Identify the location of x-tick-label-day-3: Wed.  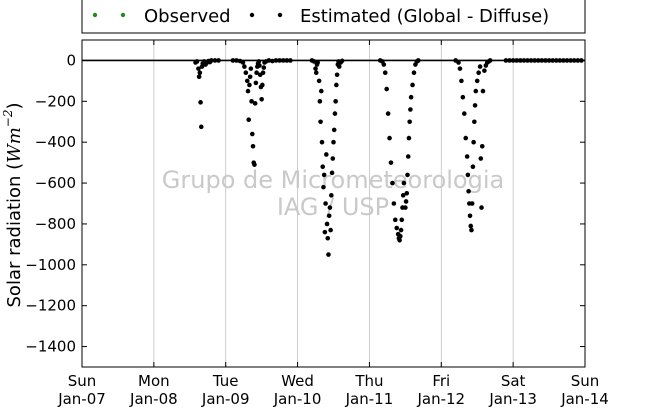
(297, 381).